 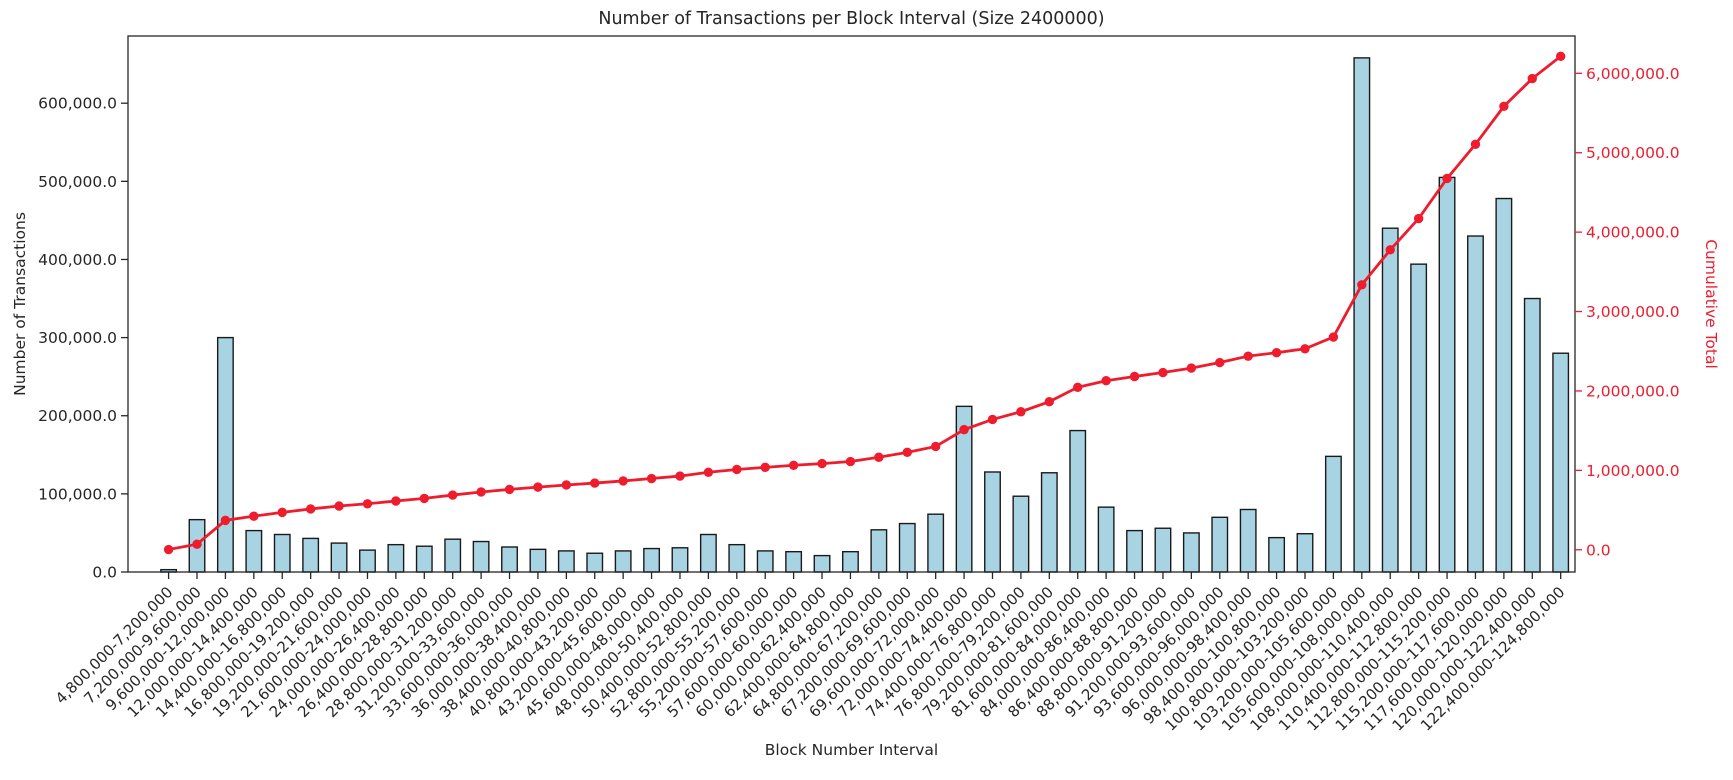 What do you see at coordinates (77, 104) in the screenshot?
I see `left-tick-label: 600,000.0` at bounding box center [77, 104].